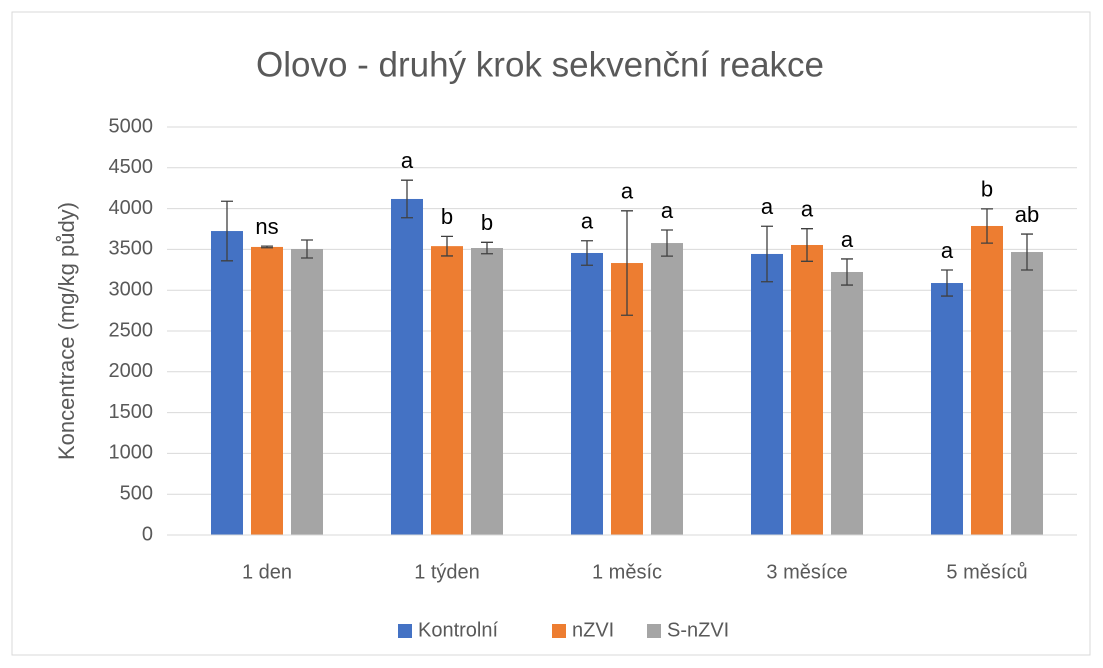 This screenshot has height=668, width=1103. Describe the element at coordinates (131, 249) in the screenshot. I see `y-tick-label: 3500` at that location.